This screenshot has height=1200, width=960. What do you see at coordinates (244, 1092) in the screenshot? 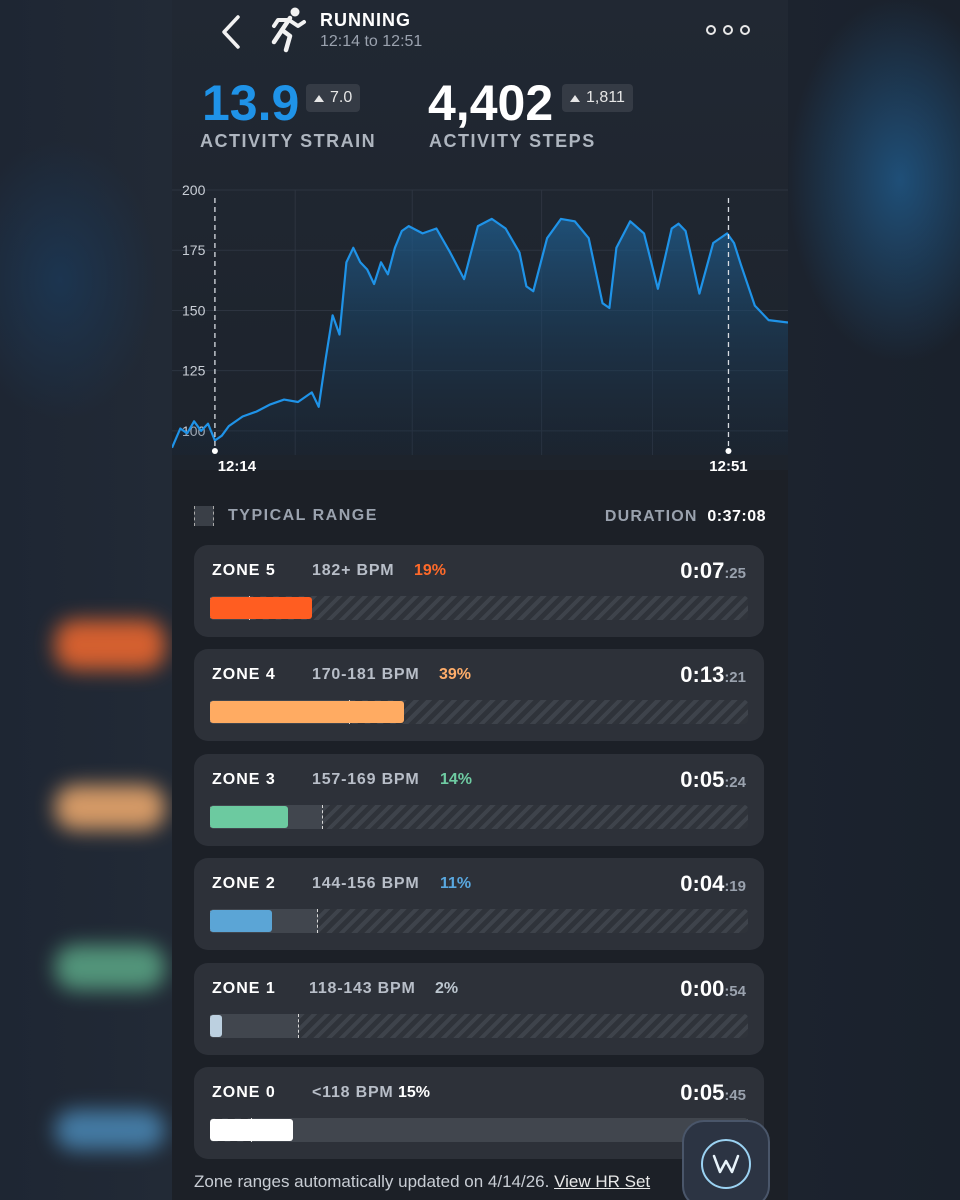
I see `zone-name: ZONE 0` at bounding box center [244, 1092].